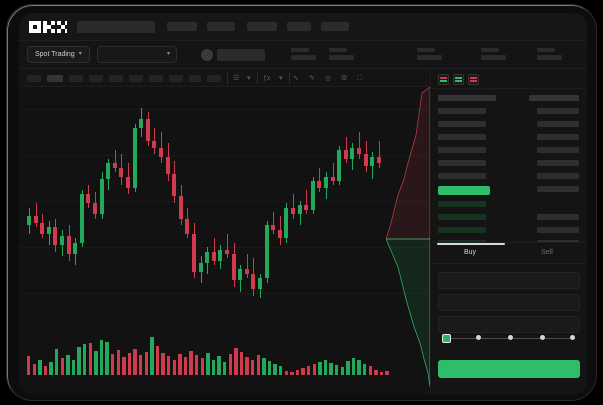 This screenshot has height=405, width=603. I want to click on timeframe-15m, so click(76, 78).